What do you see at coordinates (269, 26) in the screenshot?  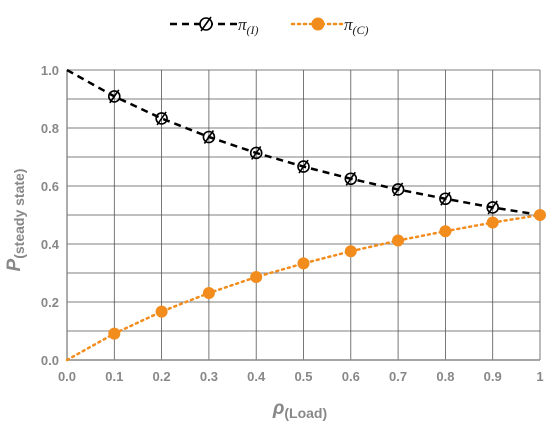 I see `legend: π(I) π(C)` at bounding box center [269, 26].